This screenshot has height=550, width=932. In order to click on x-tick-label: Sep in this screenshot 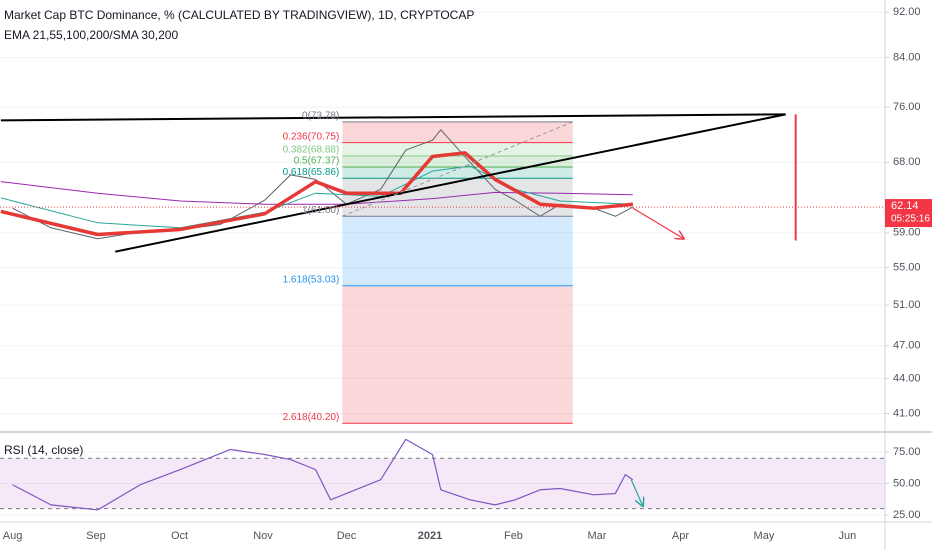, I will do `click(96, 536)`.